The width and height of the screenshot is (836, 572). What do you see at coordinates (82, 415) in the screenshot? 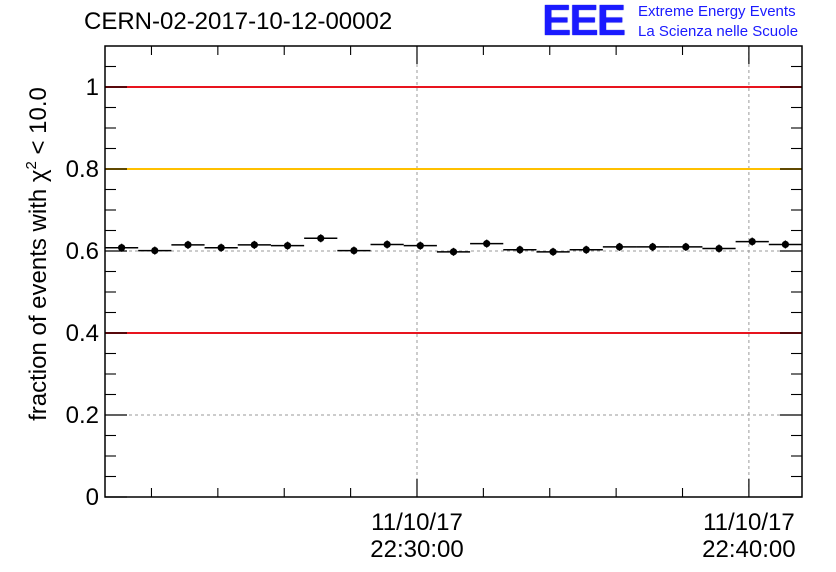
I see `y-tick-label: 0.2` at bounding box center [82, 415].